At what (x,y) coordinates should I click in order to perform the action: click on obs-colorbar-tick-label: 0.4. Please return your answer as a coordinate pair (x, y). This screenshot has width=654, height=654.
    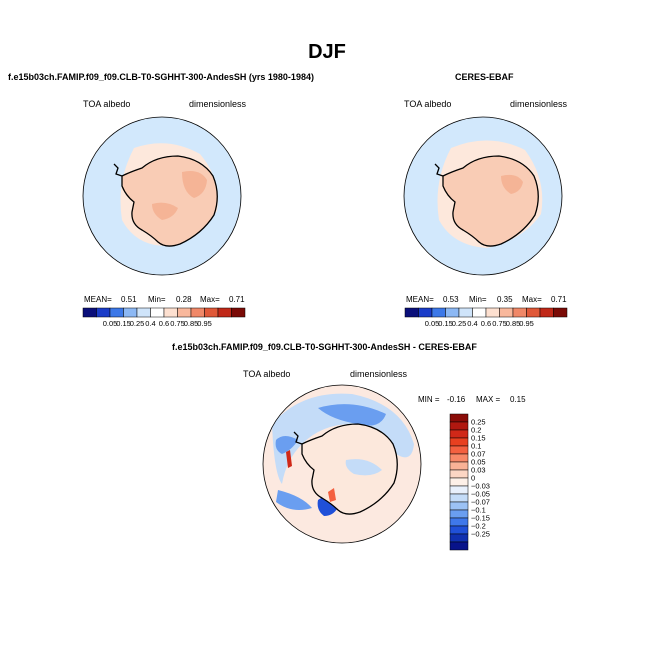
    Looking at the image, I should click on (472, 323).